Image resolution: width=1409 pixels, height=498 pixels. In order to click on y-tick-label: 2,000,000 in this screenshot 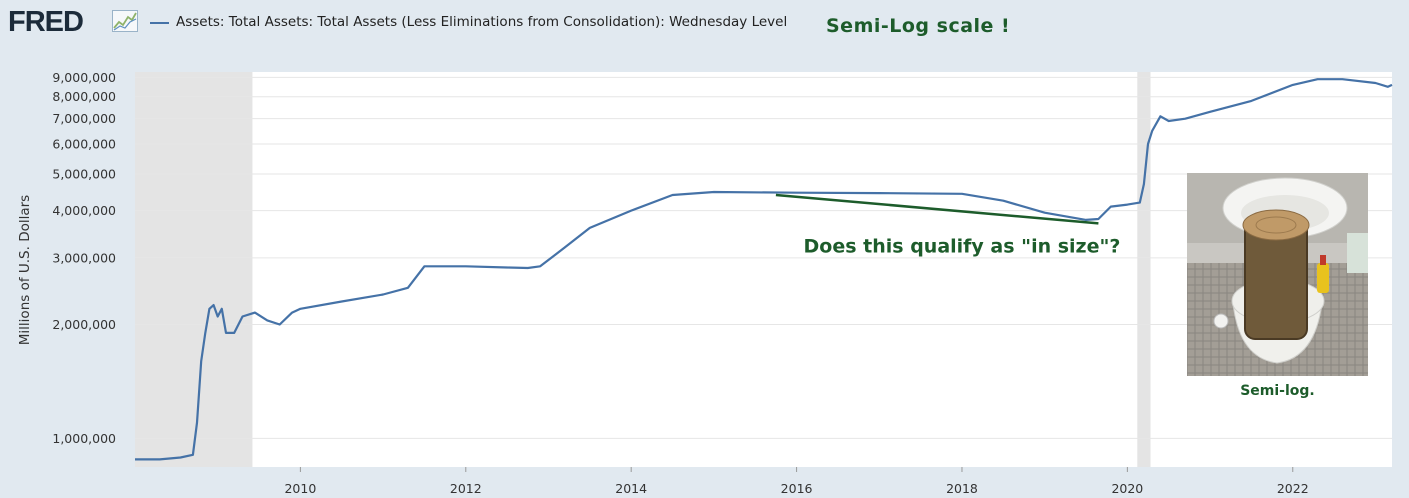, I will do `click(84, 324)`.